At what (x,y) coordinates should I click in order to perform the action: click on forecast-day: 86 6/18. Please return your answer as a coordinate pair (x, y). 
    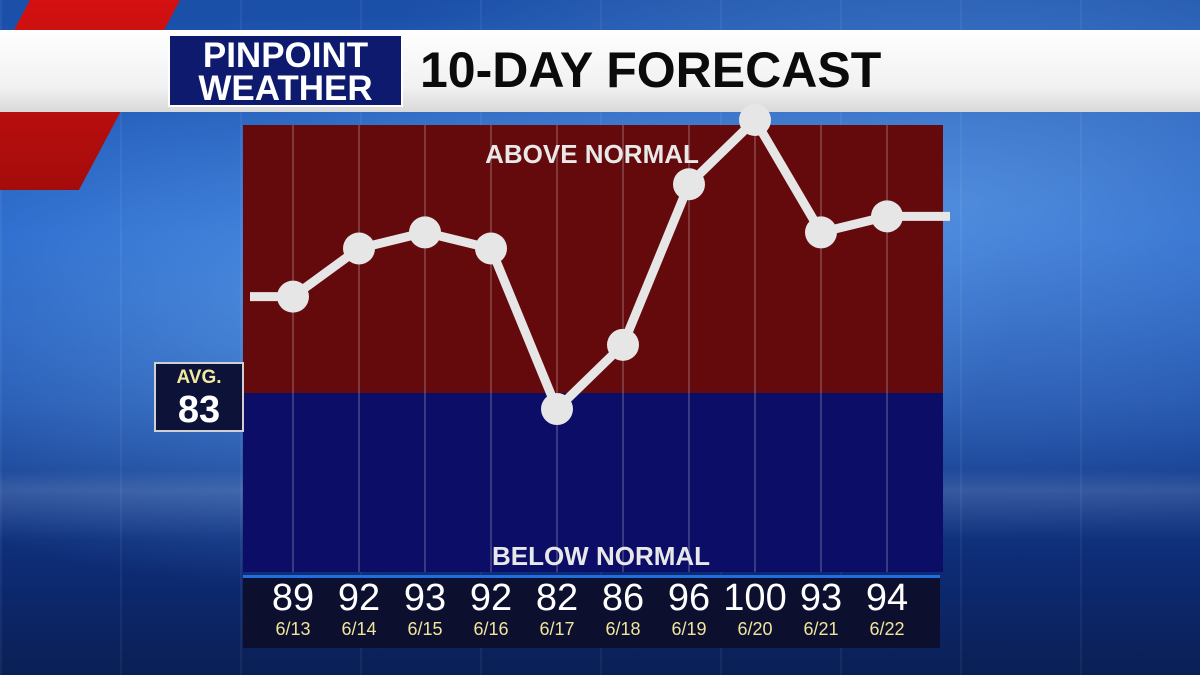
    Looking at the image, I should click on (623, 609).